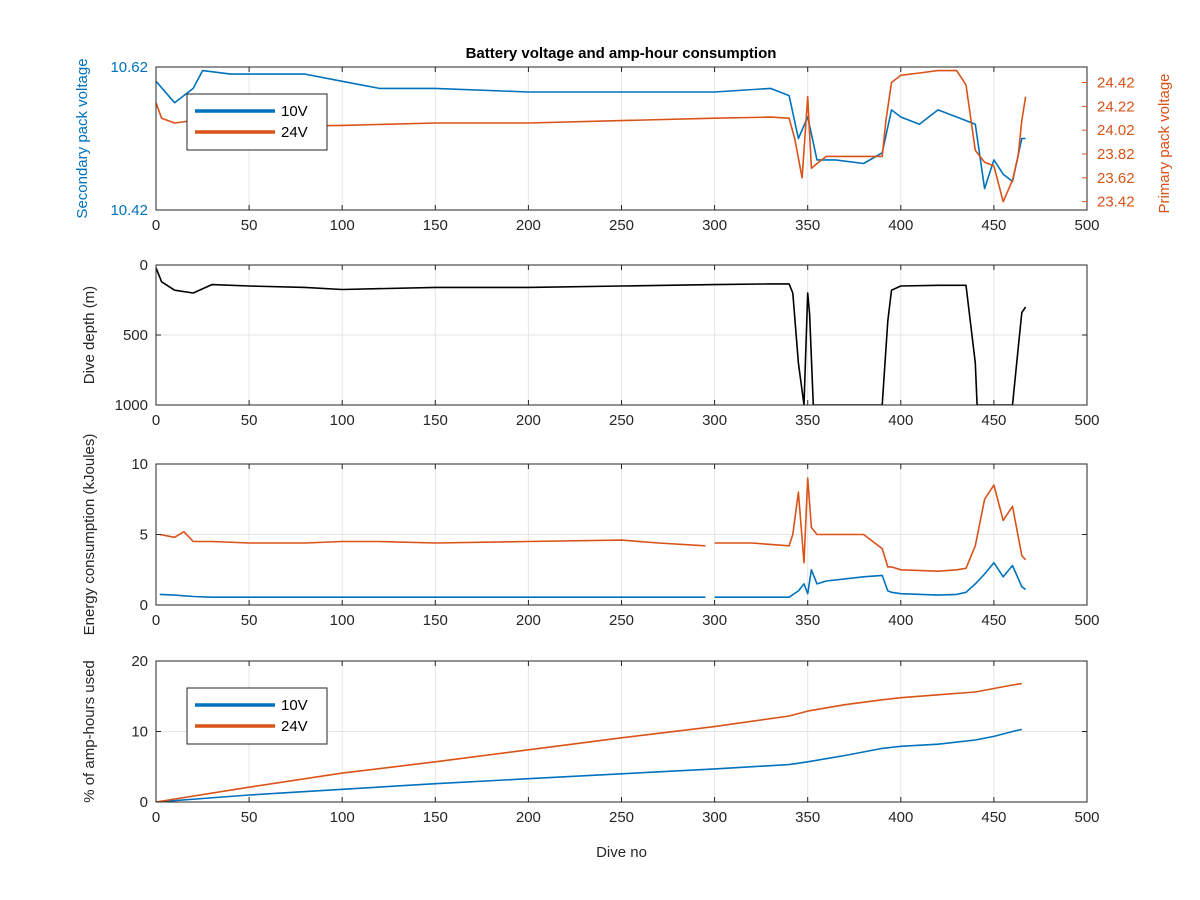  I want to click on y-right-tick-label: 24.42, so click(1116, 82).